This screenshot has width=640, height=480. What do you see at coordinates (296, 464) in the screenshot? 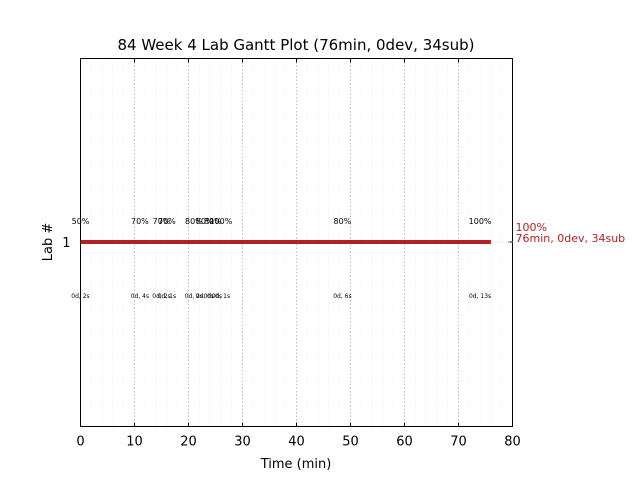
I see `x-axis-label: Time (min)` at bounding box center [296, 464].